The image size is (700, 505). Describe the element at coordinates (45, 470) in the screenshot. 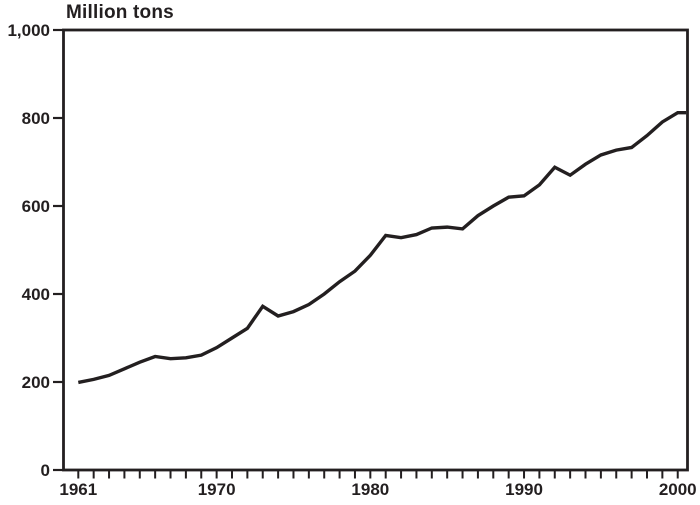

I see `y-axis-tick-label: 0` at that location.